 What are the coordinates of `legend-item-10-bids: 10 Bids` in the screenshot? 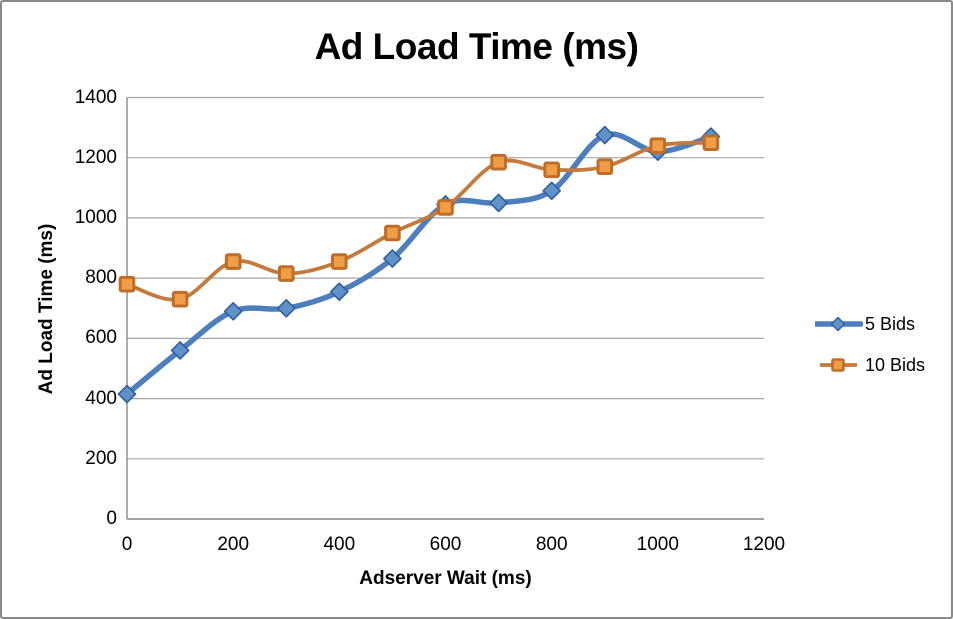 It's located at (882, 365).